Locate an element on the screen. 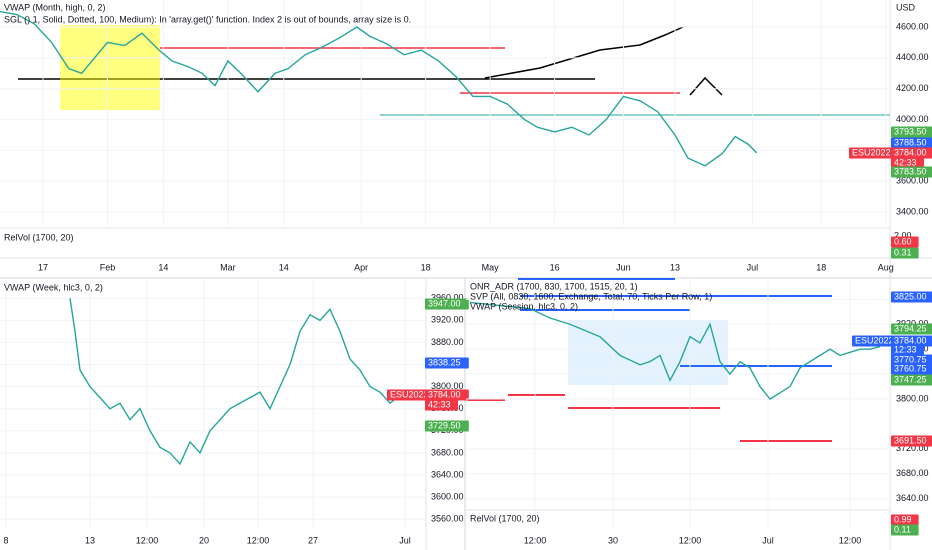 This screenshot has width=932, height=550. price-tag: 3783.50 is located at coordinates (910, 171).